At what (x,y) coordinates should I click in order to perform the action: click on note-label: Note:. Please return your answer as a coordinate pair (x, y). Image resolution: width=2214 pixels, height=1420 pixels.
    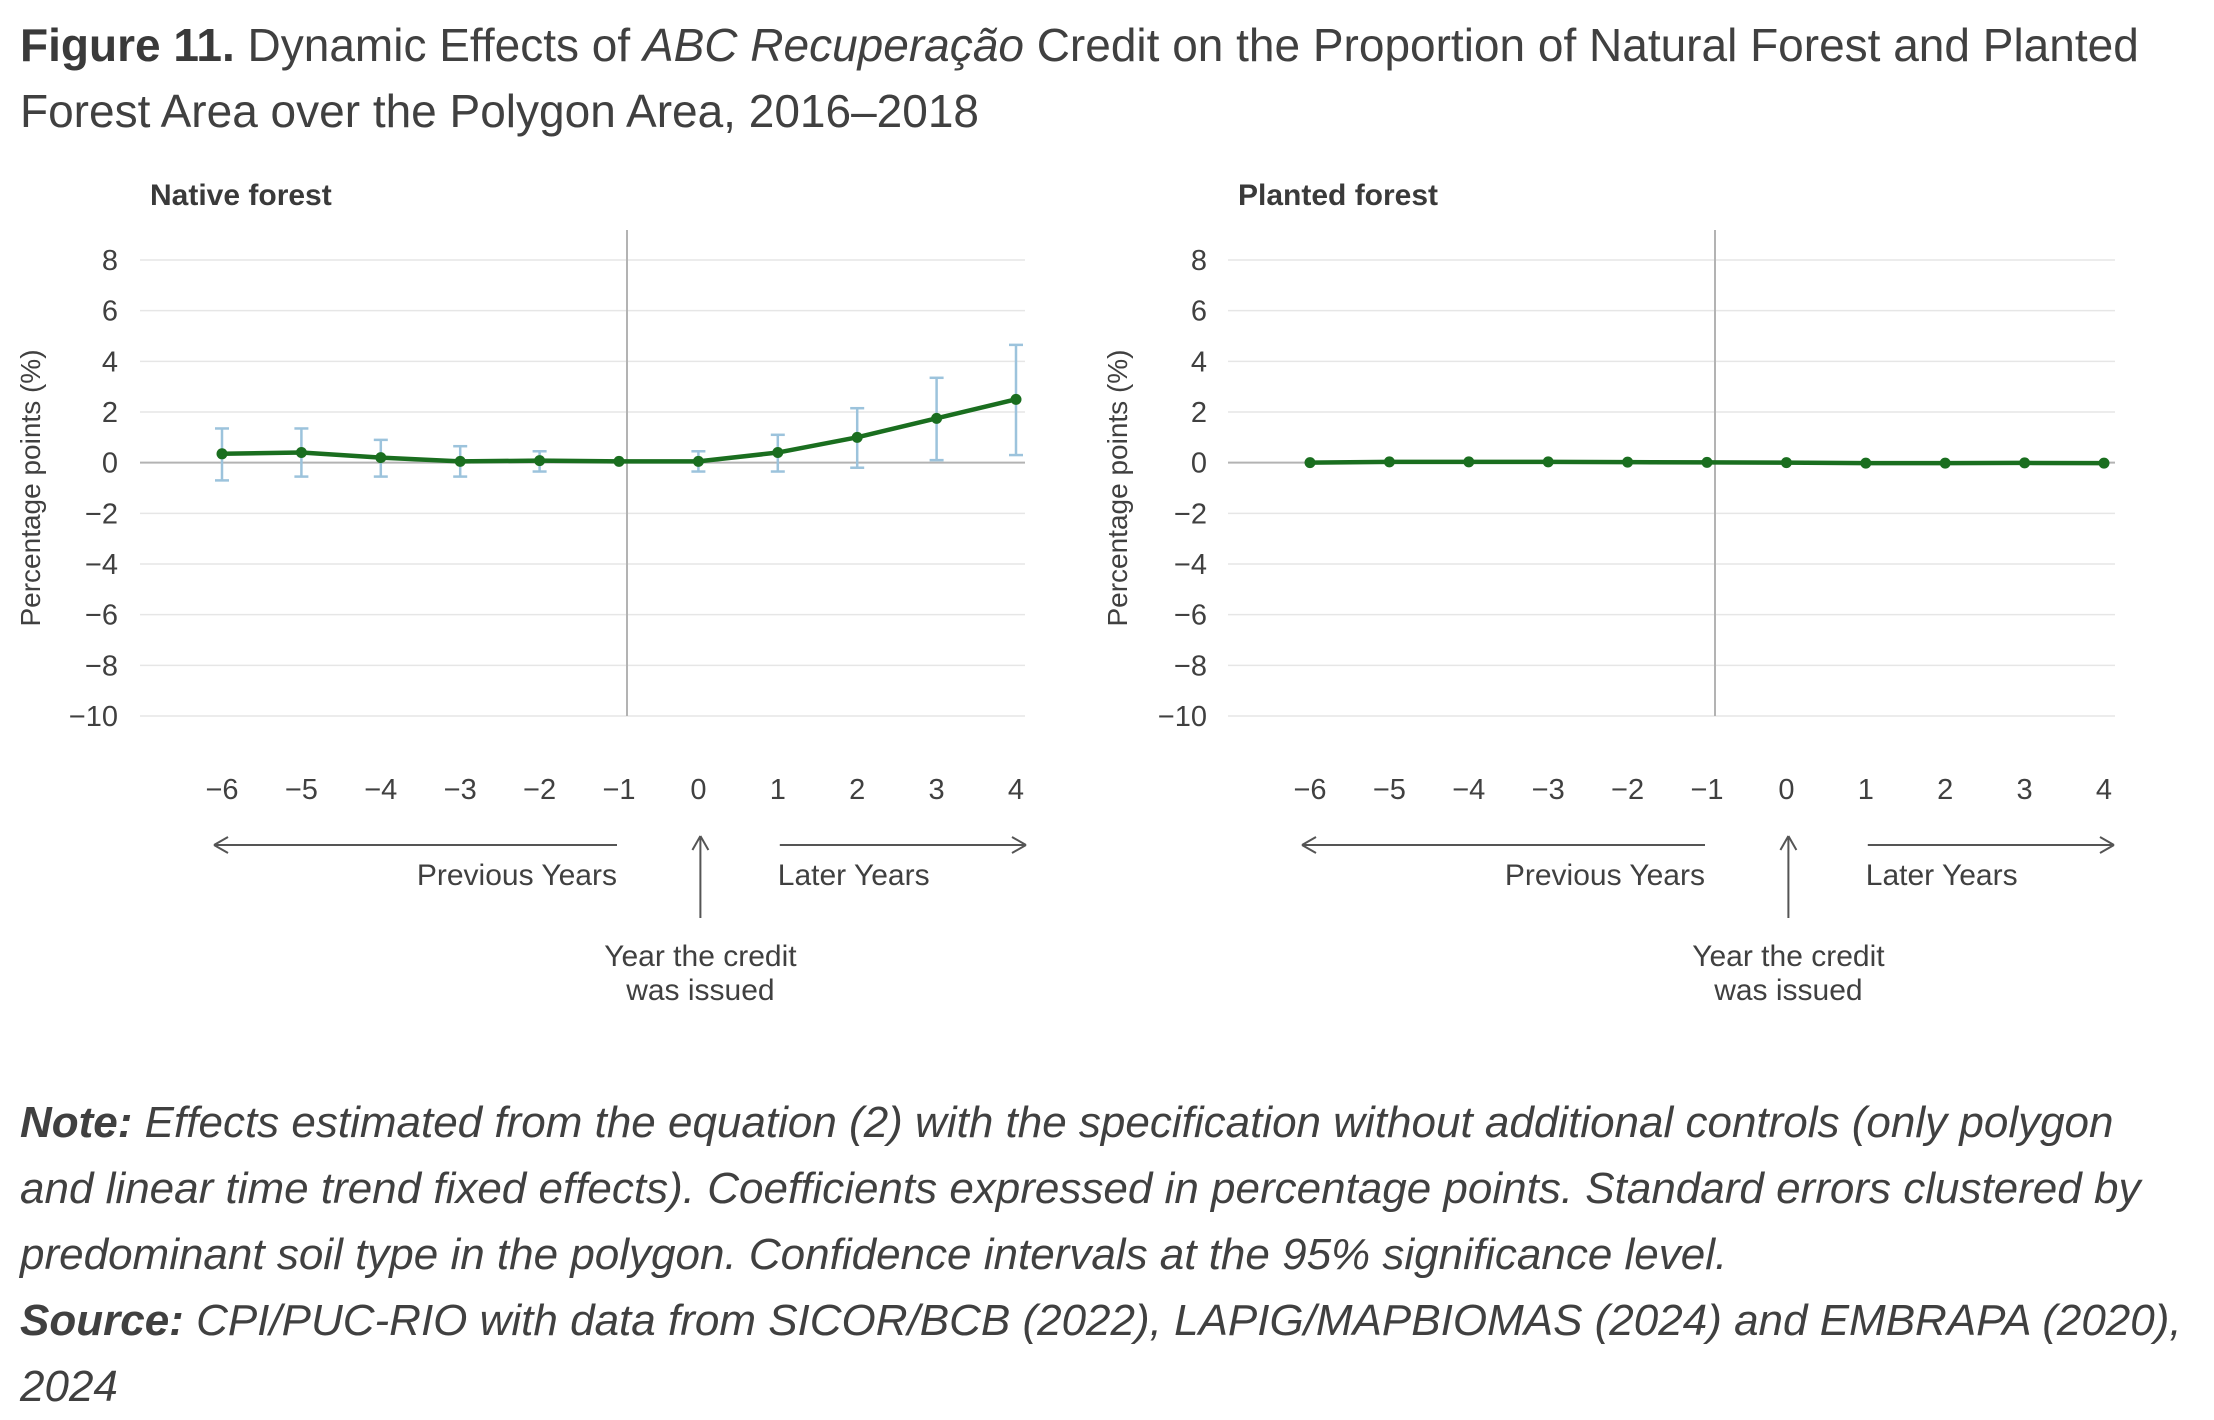
    Looking at the image, I should click on (76, 1122).